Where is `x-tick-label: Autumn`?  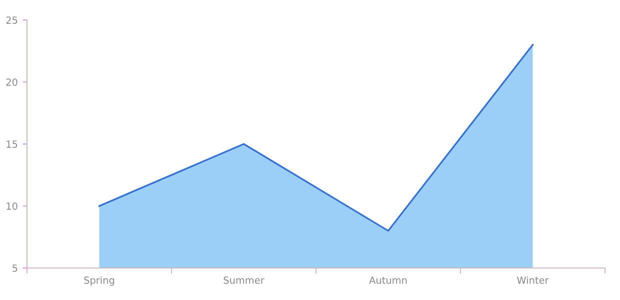
x-tick-label: Autumn is located at coordinates (388, 280).